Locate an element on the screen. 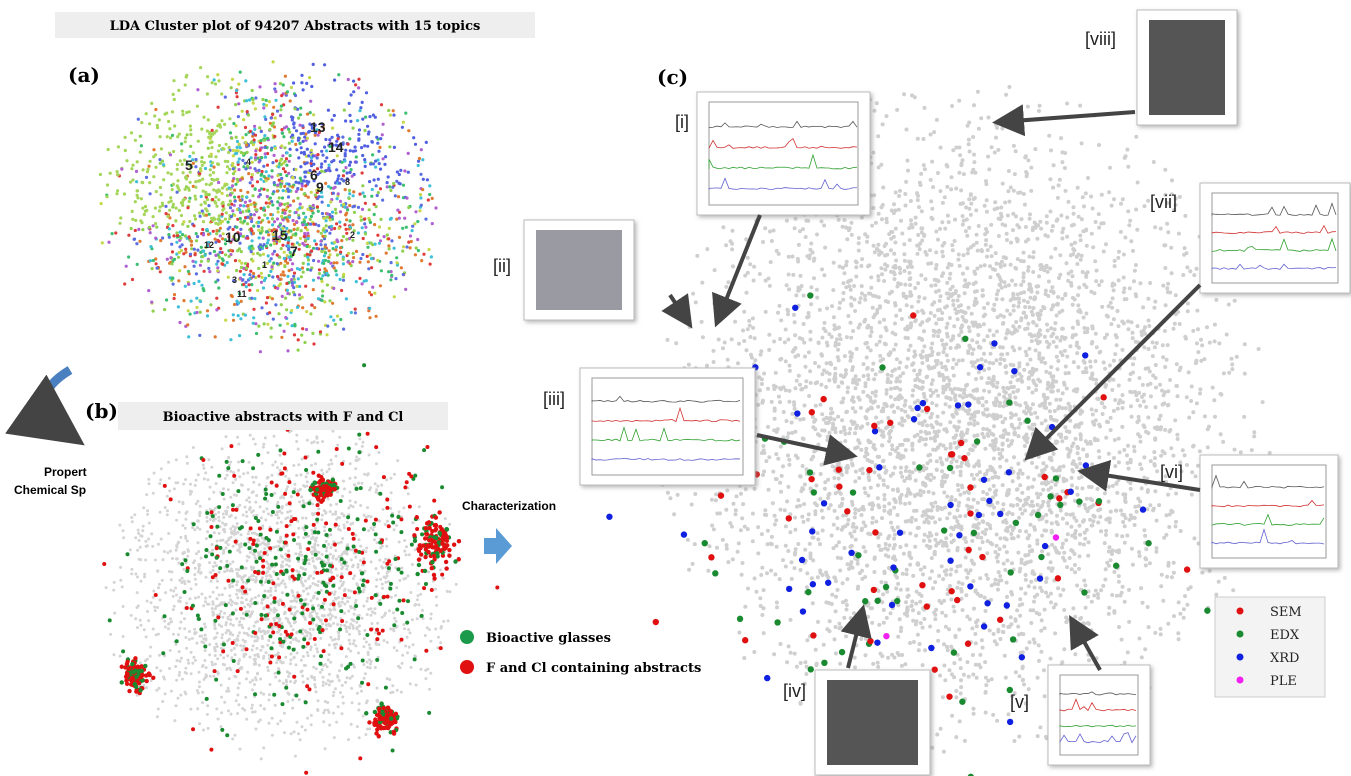  topic-label: 10 is located at coordinates (233, 237).